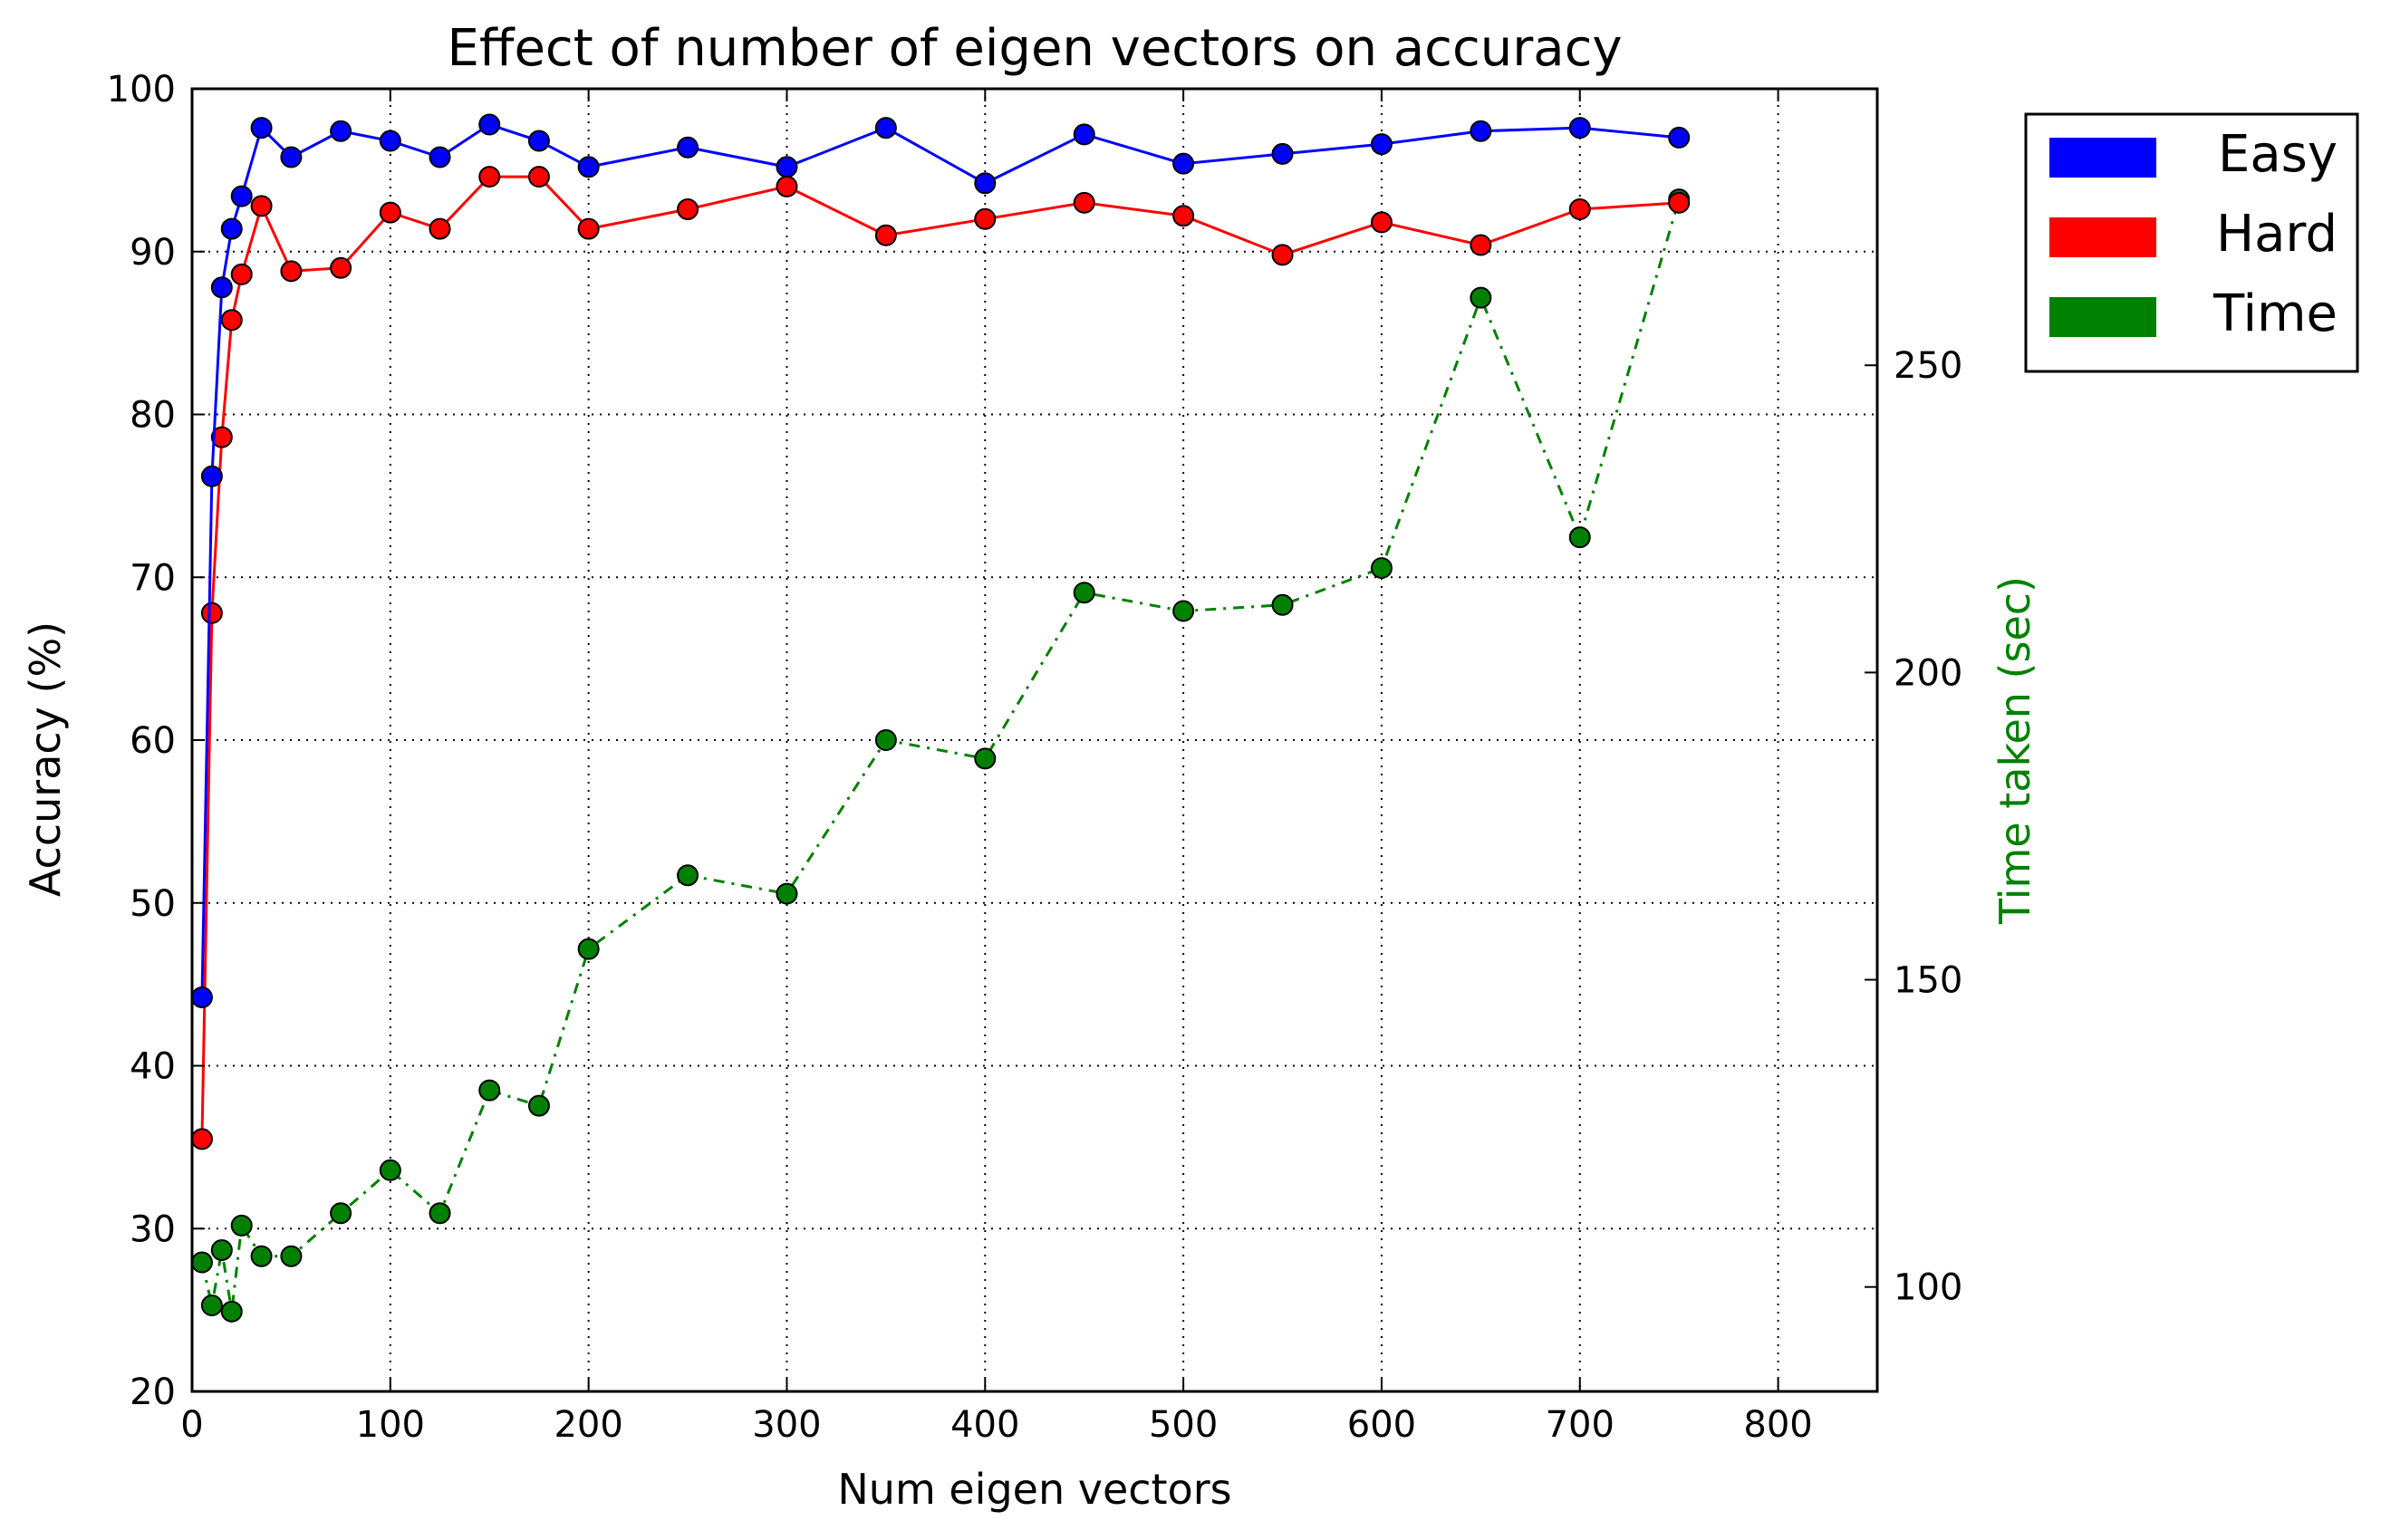  I want to click on y-tick-label: 90, so click(153, 253).